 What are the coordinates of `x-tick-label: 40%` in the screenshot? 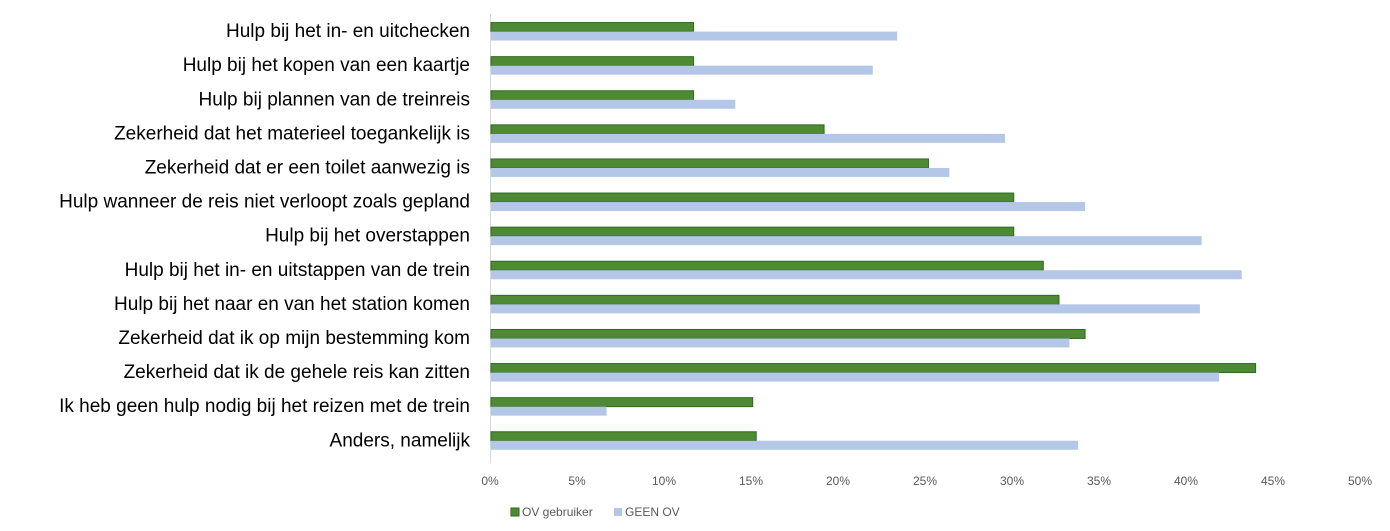 It's located at (1186, 481).